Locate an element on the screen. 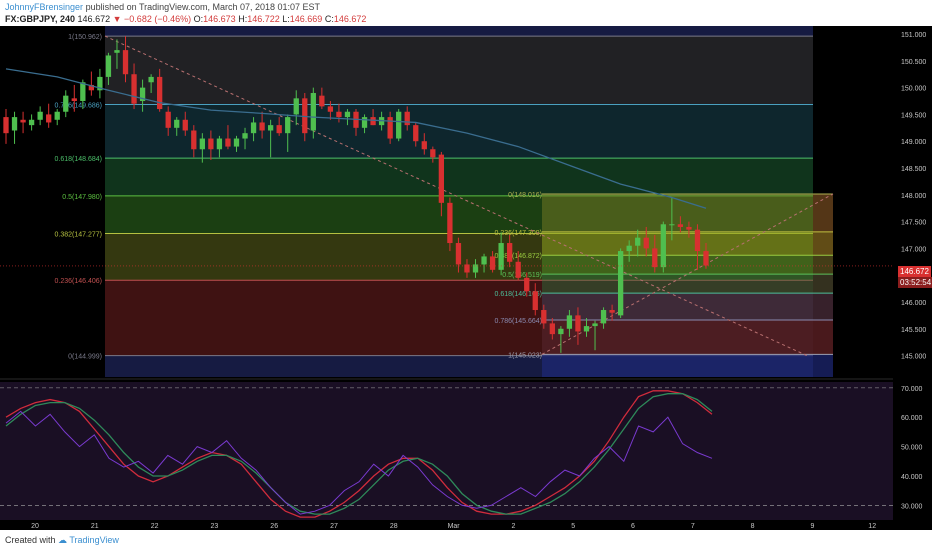 This screenshot has height=550, width=932. oscillator-axis-tick: 30.000 is located at coordinates (912, 506).